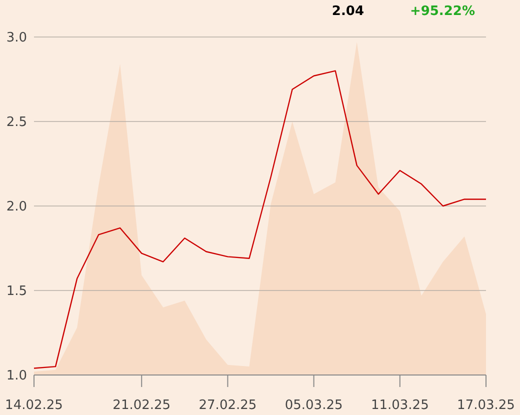 This screenshot has height=415, width=520. What do you see at coordinates (16, 292) in the screenshot?
I see `y-tick-label: 1.5` at bounding box center [16, 292].